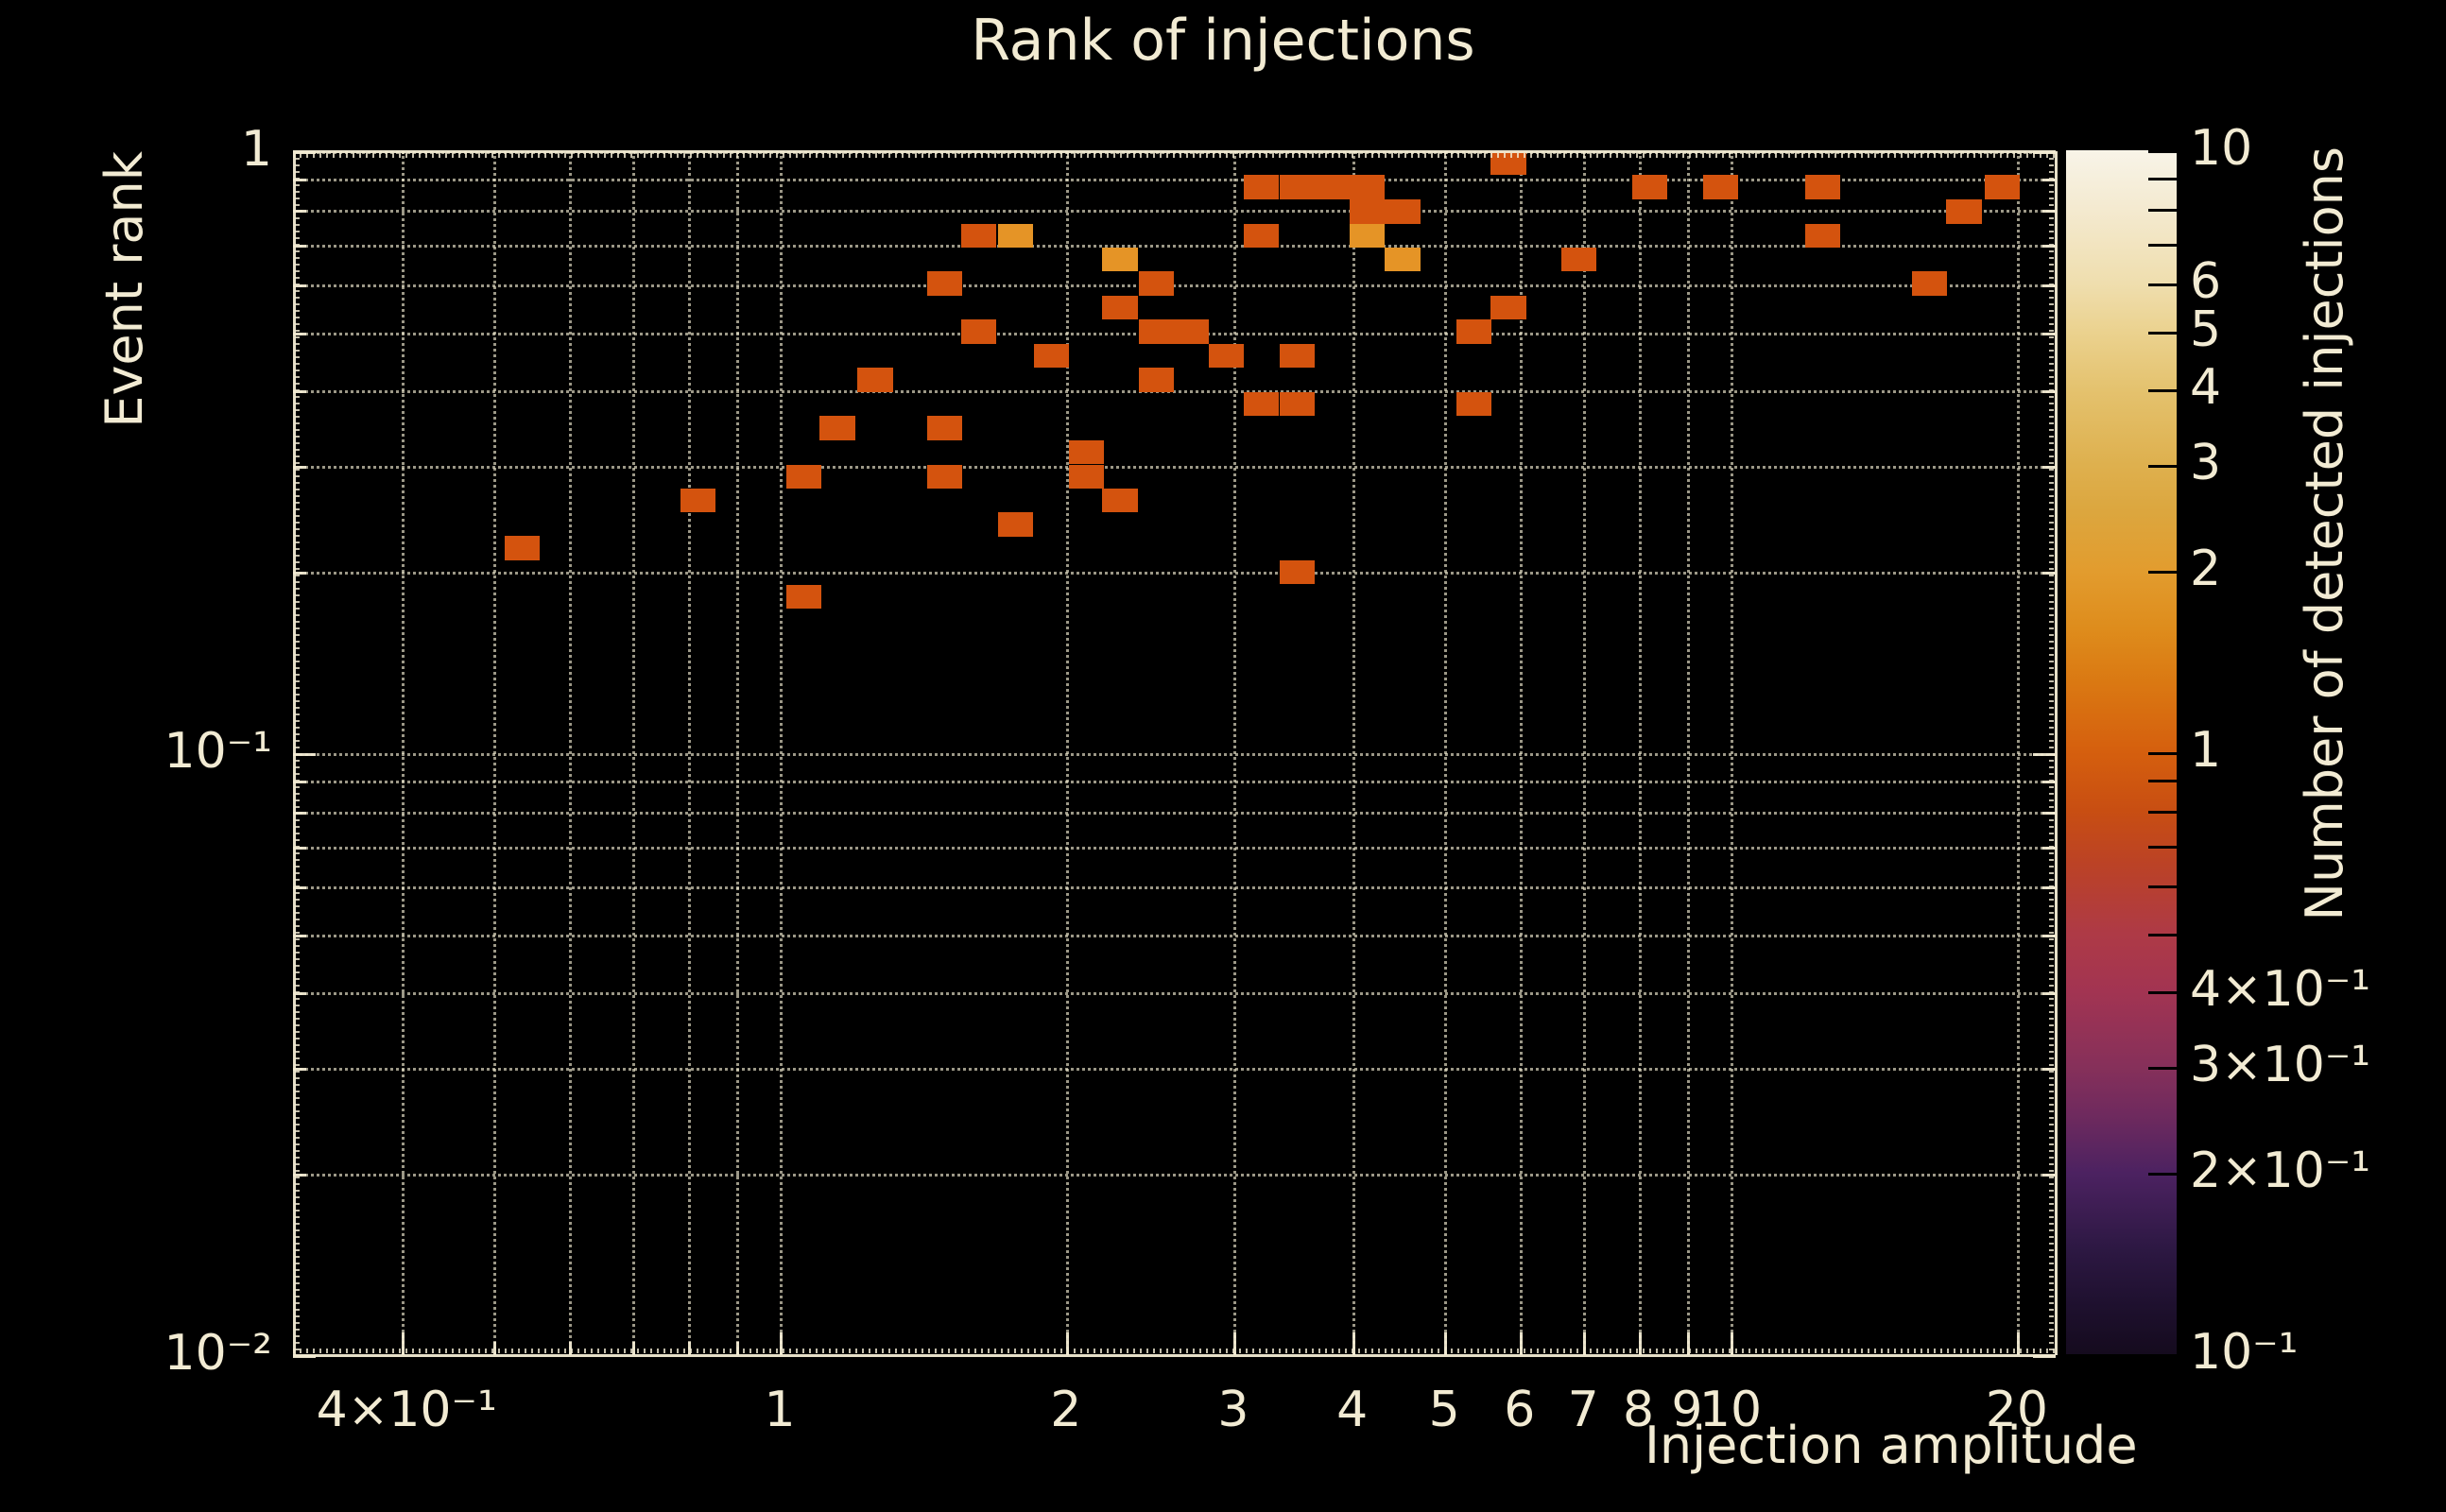 This screenshot has width=2446, height=1512. I want to click on colorbar-tick-label: 6, so click(2206, 282).